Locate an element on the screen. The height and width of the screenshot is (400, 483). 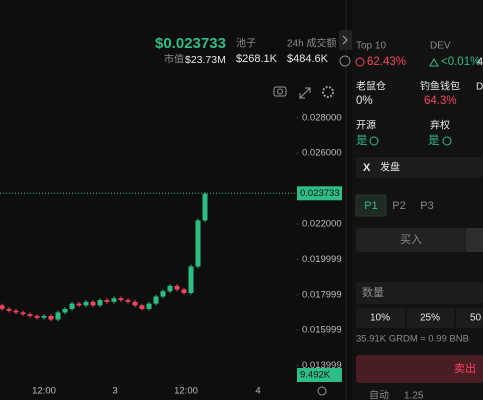
last-price-box is located at coordinates (319, 193).